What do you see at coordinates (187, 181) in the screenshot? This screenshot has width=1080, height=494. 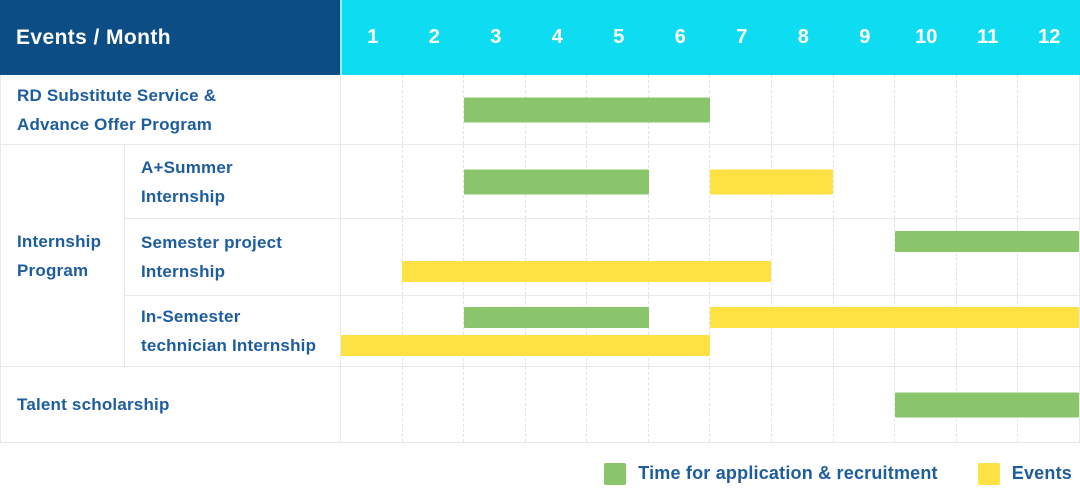 I see `row-label-text: A+Summer Internship` at bounding box center [187, 181].